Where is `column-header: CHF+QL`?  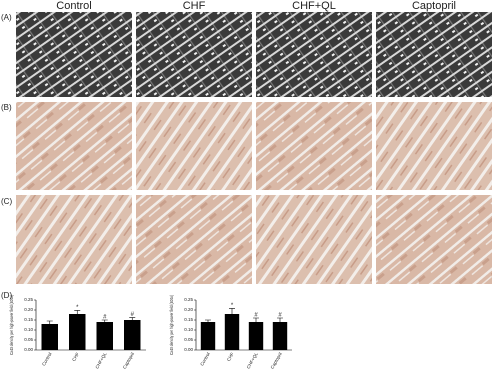 column-header: CHF+QL is located at coordinates (314, 6).